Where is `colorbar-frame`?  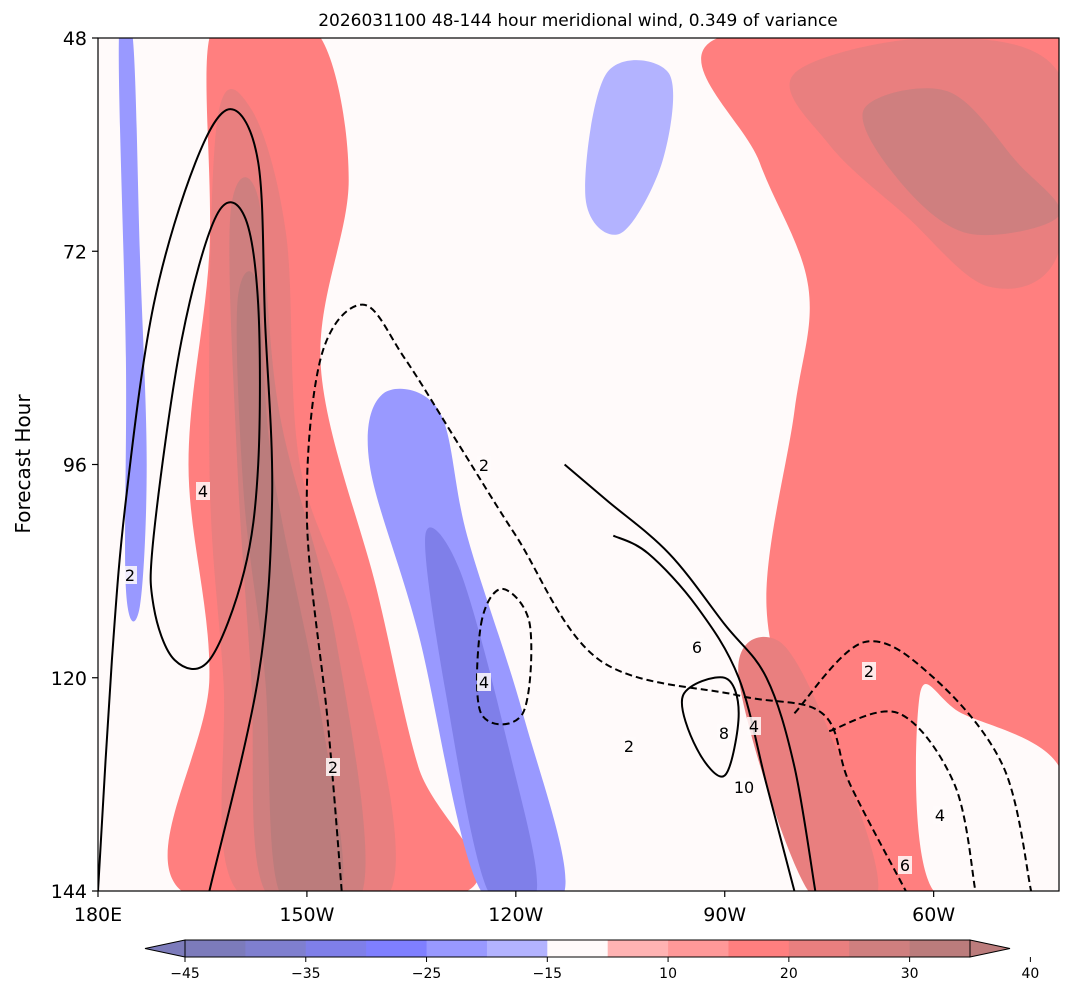
colorbar-frame is located at coordinates (577, 948).